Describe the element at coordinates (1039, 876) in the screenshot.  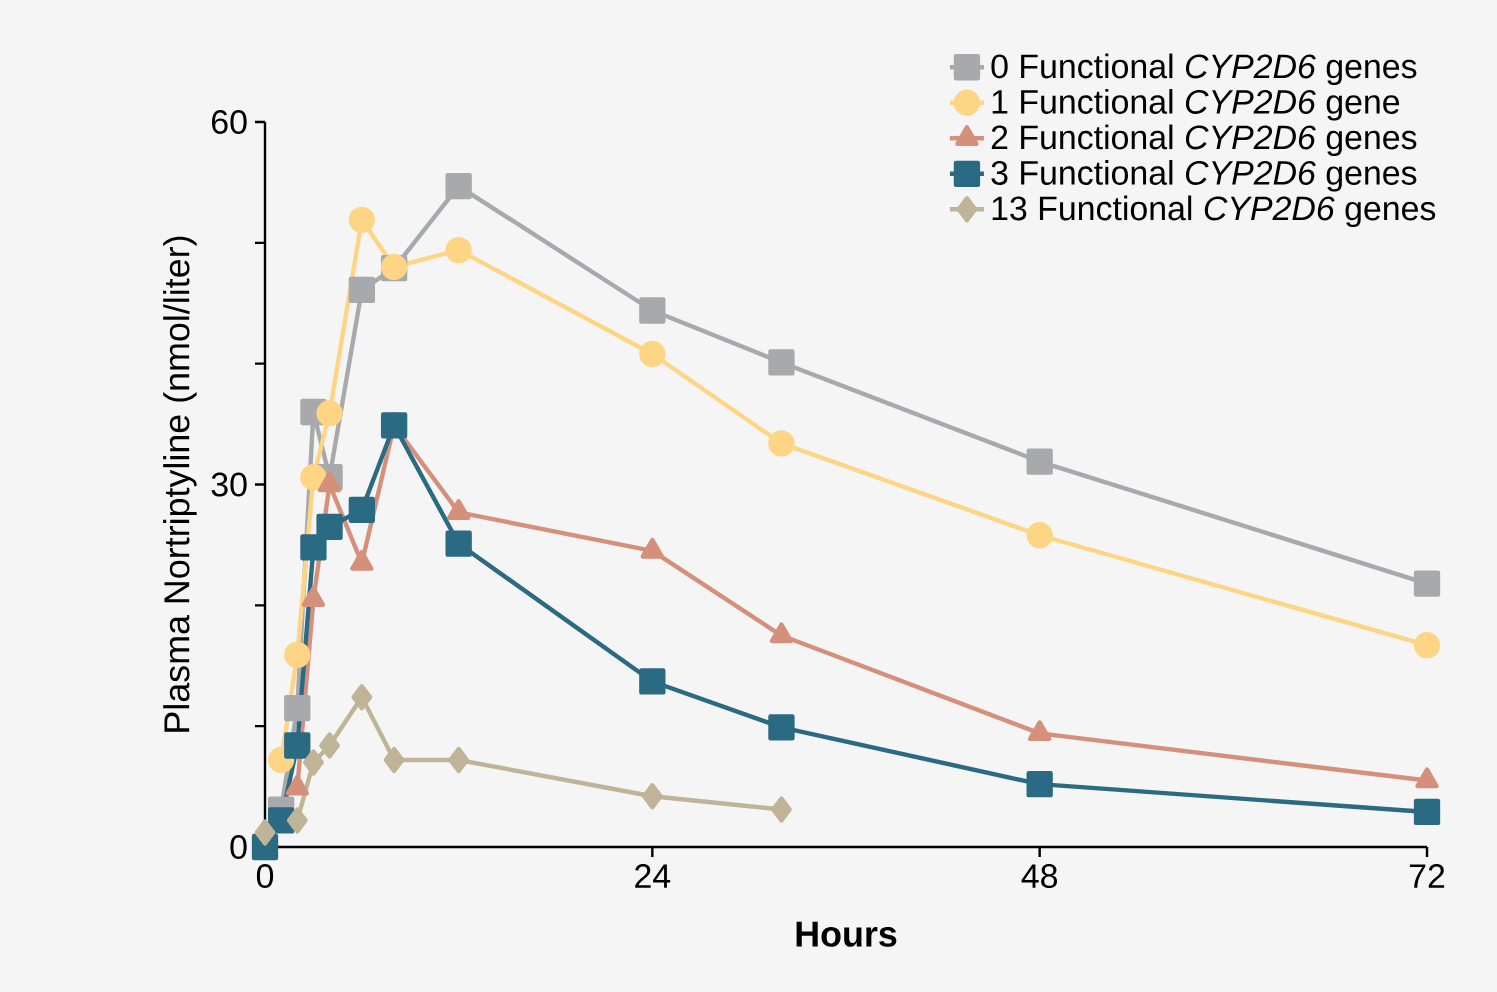
I see `x-tick-label: 48` at that location.